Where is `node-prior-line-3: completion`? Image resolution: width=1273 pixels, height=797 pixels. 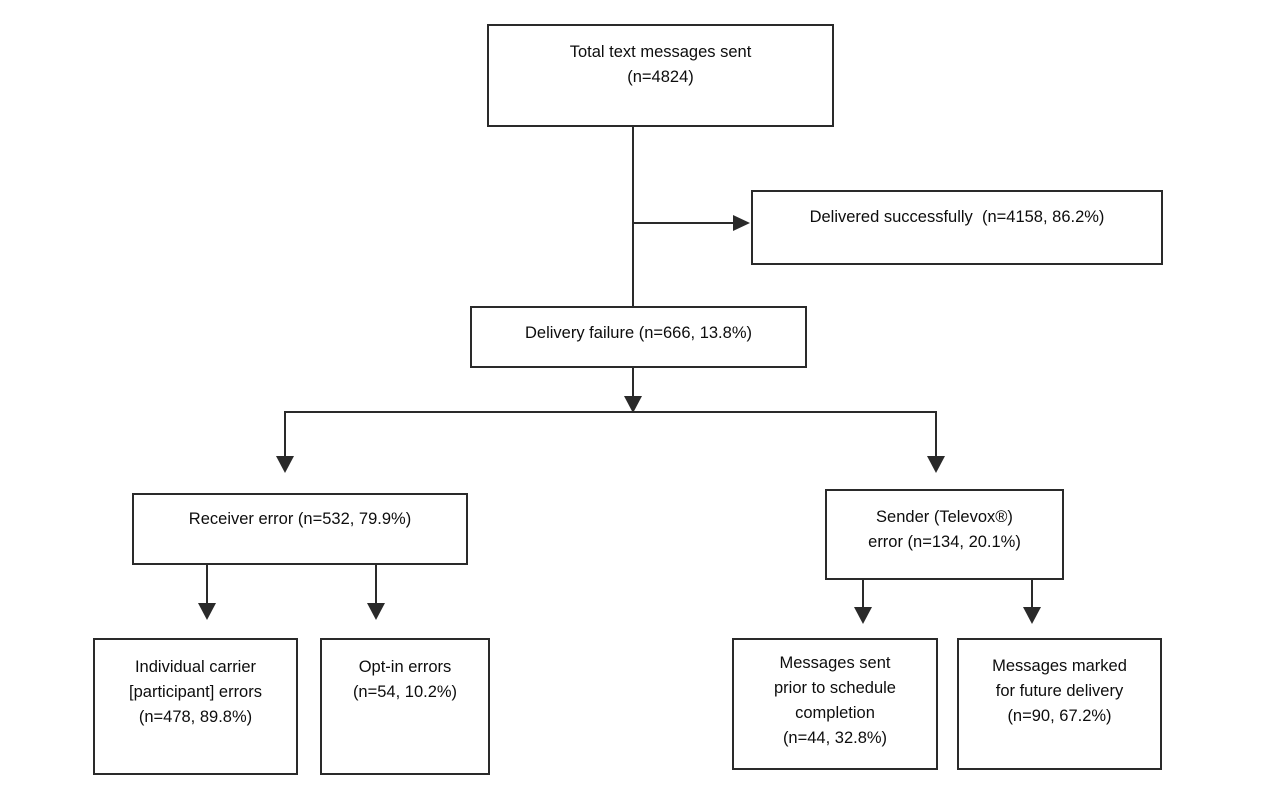
node-prior-line-3: completion is located at coordinates (835, 713).